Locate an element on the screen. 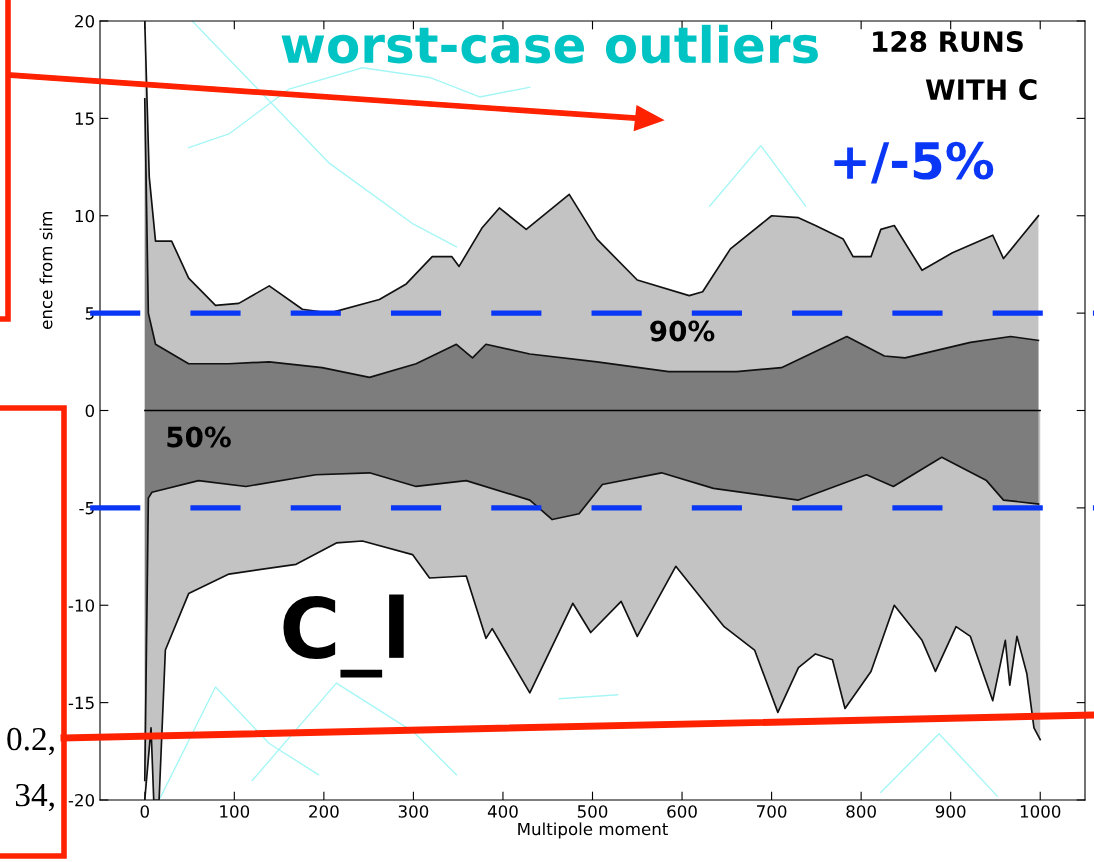 This screenshot has height=862, width=1094. x-tick-label: 500 is located at coordinates (592, 811).